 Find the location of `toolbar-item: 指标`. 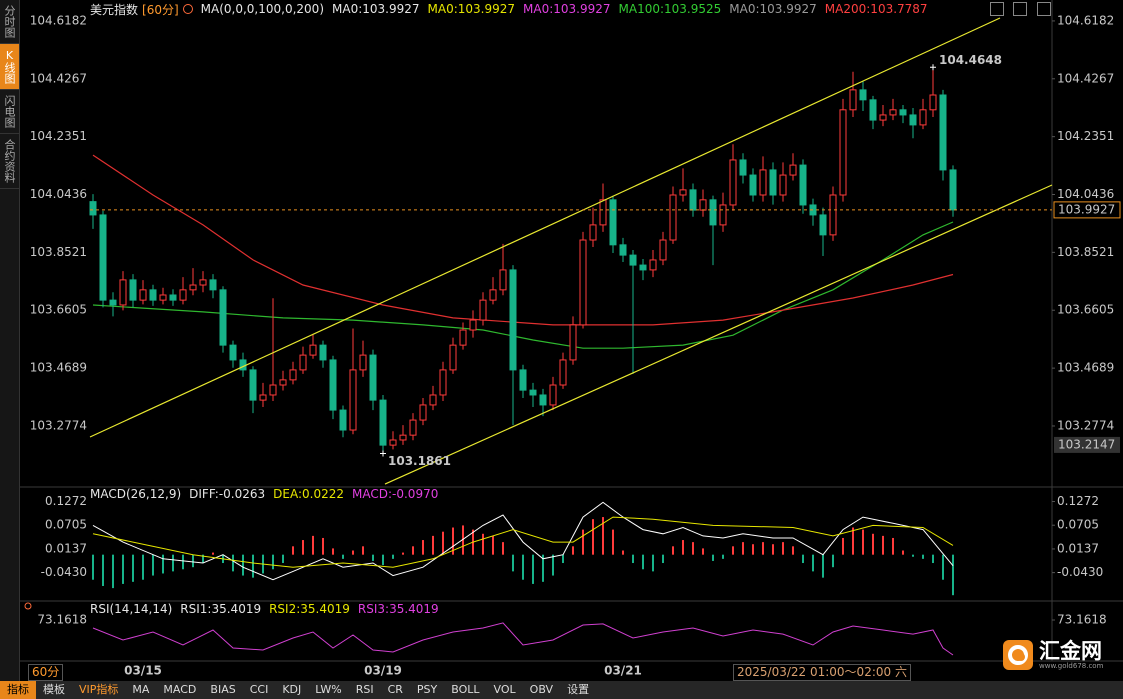

toolbar-item: 指标 is located at coordinates (18, 690).